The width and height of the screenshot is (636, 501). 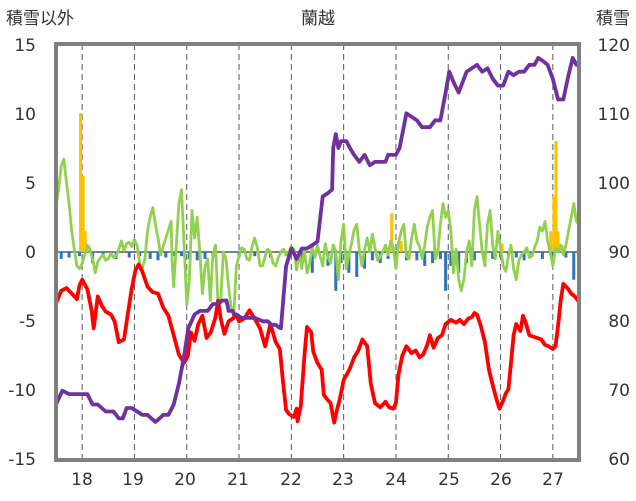 What do you see at coordinates (614, 115) in the screenshot?
I see `right-tick-label: 110` at bounding box center [614, 115].